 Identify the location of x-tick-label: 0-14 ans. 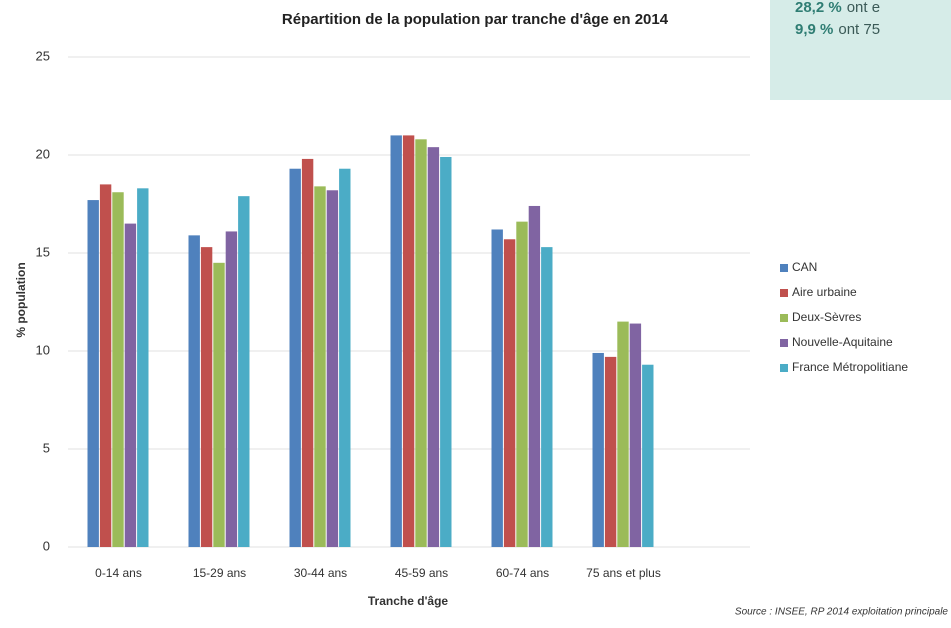
(118, 573).